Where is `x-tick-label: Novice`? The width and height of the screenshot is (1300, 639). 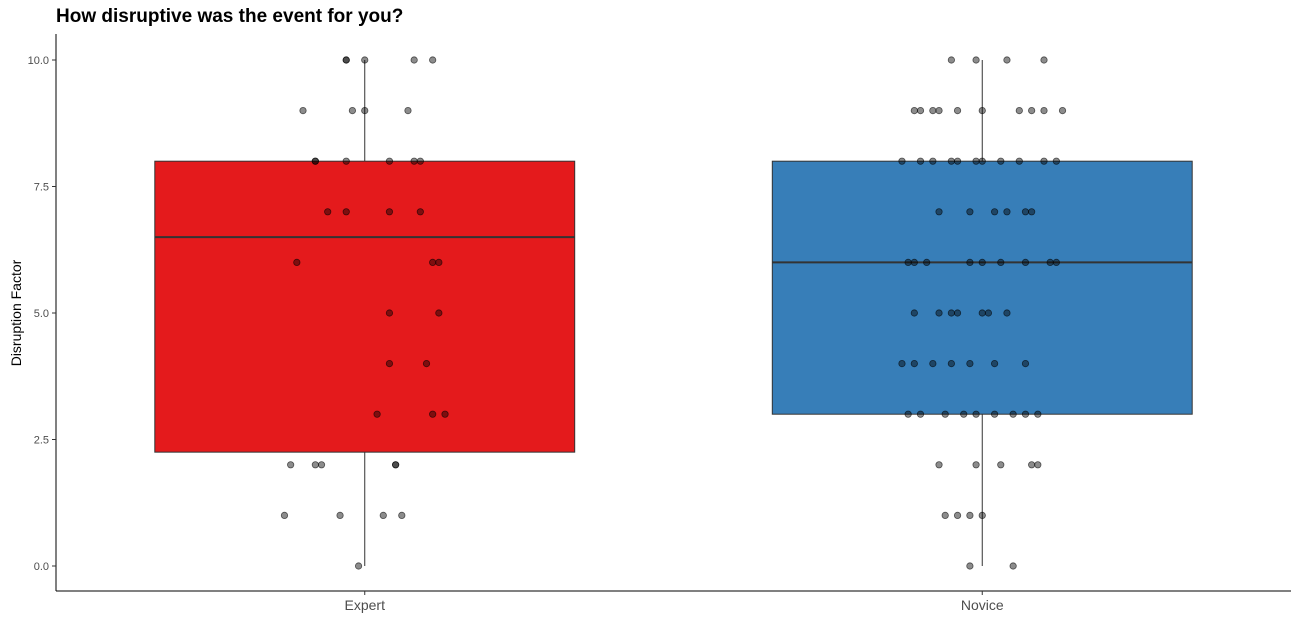
x-tick-label: Novice is located at coordinates (982, 605).